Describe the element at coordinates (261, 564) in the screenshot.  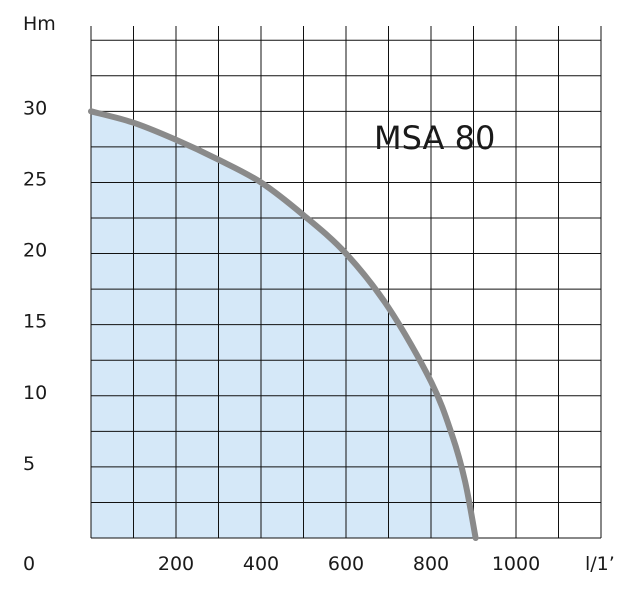
I see `x-tick-label: 400` at that location.